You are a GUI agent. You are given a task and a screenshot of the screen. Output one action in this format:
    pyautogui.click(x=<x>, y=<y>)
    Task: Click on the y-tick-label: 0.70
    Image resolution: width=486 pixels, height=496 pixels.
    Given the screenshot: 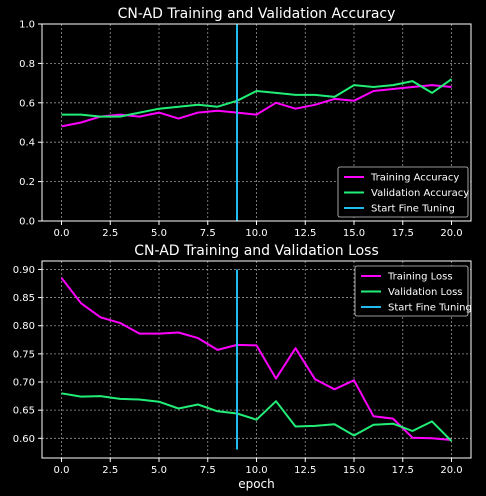 What is the action you would take?
    pyautogui.click(x=24, y=383)
    